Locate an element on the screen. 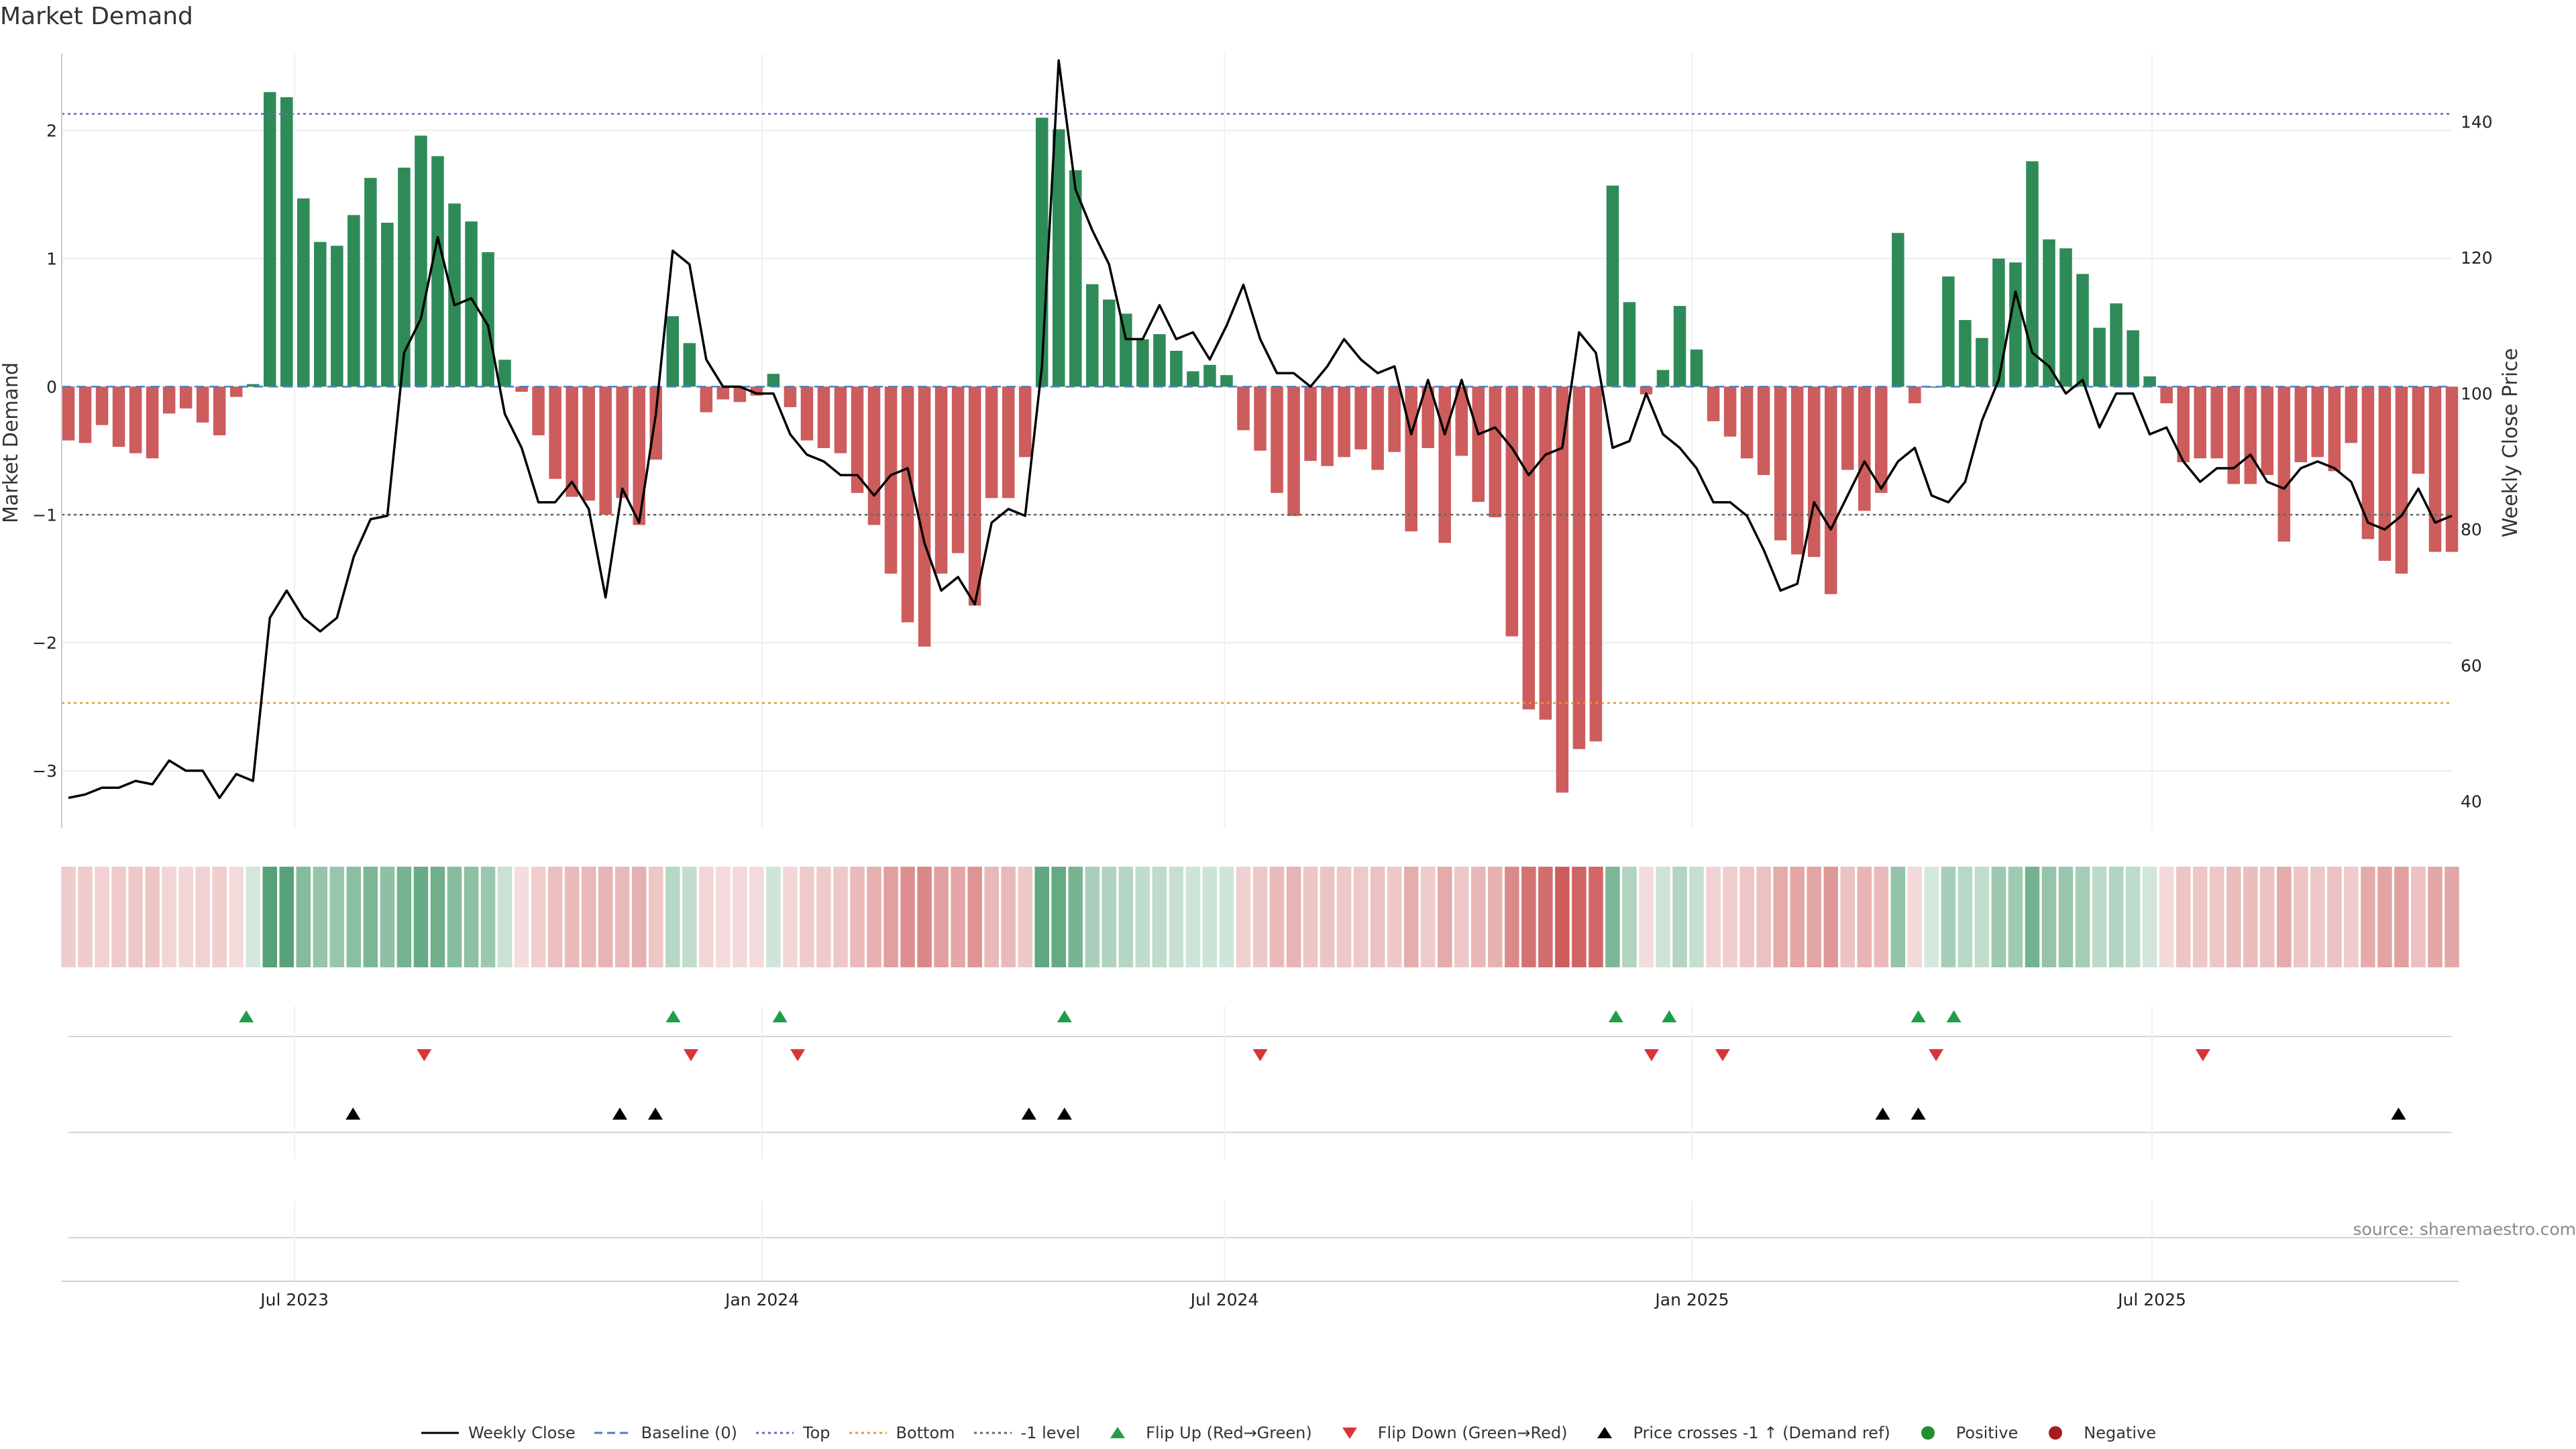 This screenshot has width=2576, height=1449. flip-up-marker is located at coordinates (1064, 1016).